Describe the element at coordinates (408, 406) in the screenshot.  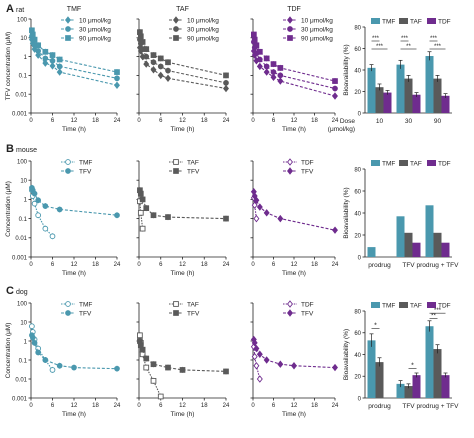
I see `x-tick-label: TFV` at that location.